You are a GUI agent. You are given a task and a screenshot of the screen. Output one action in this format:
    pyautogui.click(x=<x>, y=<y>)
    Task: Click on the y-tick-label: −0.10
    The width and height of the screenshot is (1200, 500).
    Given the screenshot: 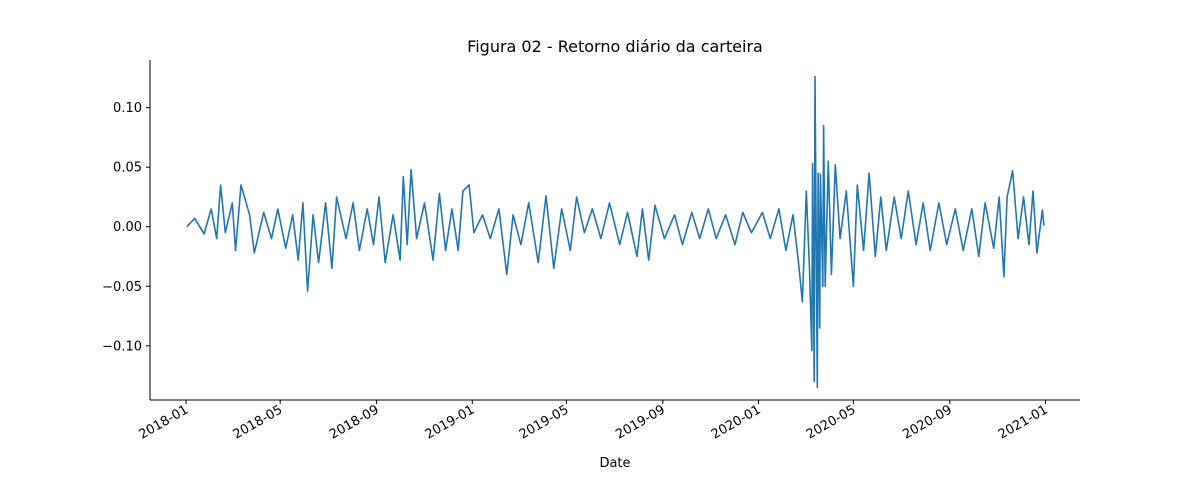 What is the action you would take?
    pyautogui.click(x=122, y=346)
    